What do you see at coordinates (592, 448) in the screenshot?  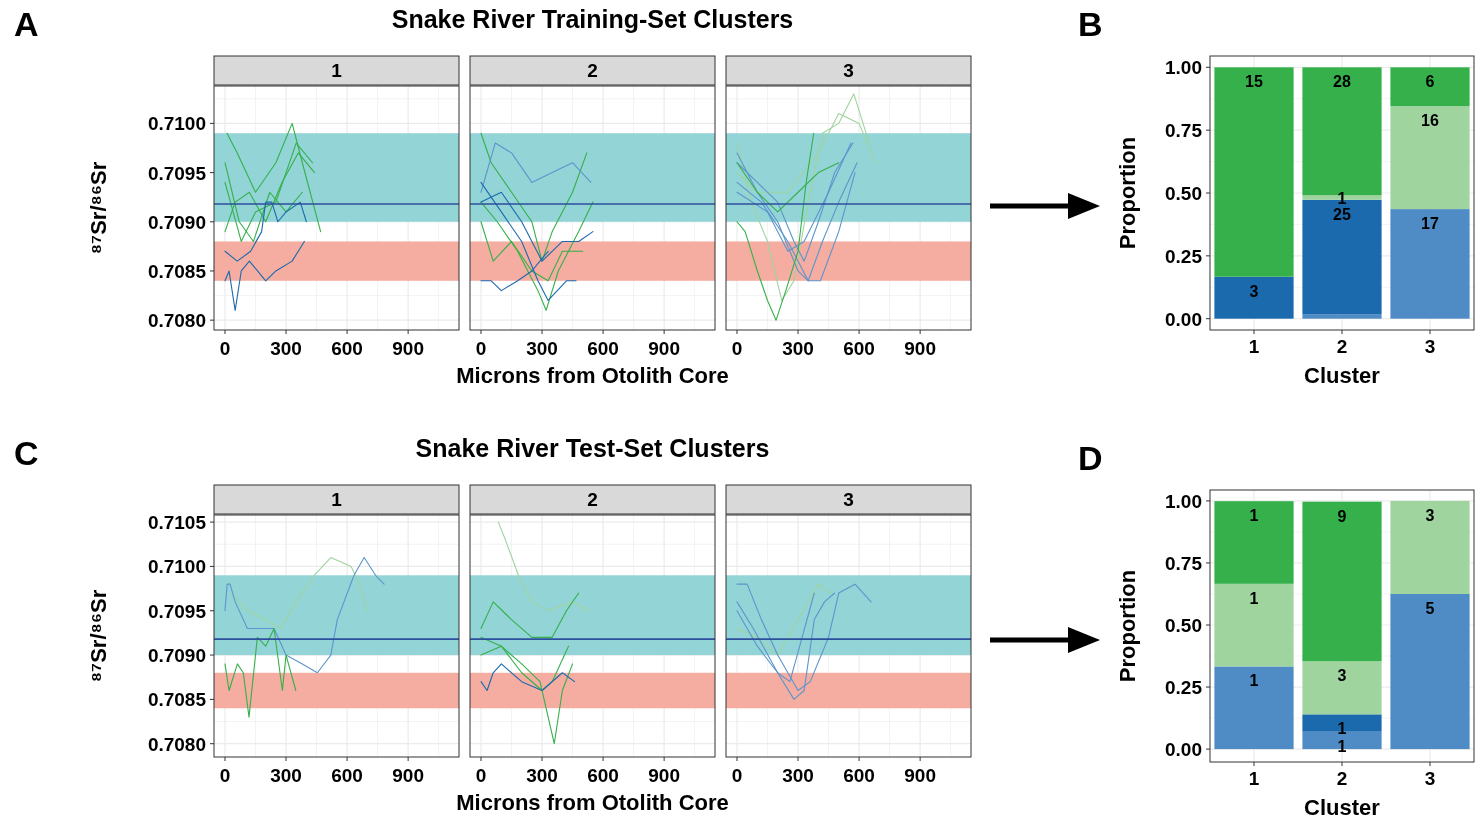 I see `text: Snake River Test-Set Clusters` at bounding box center [592, 448].